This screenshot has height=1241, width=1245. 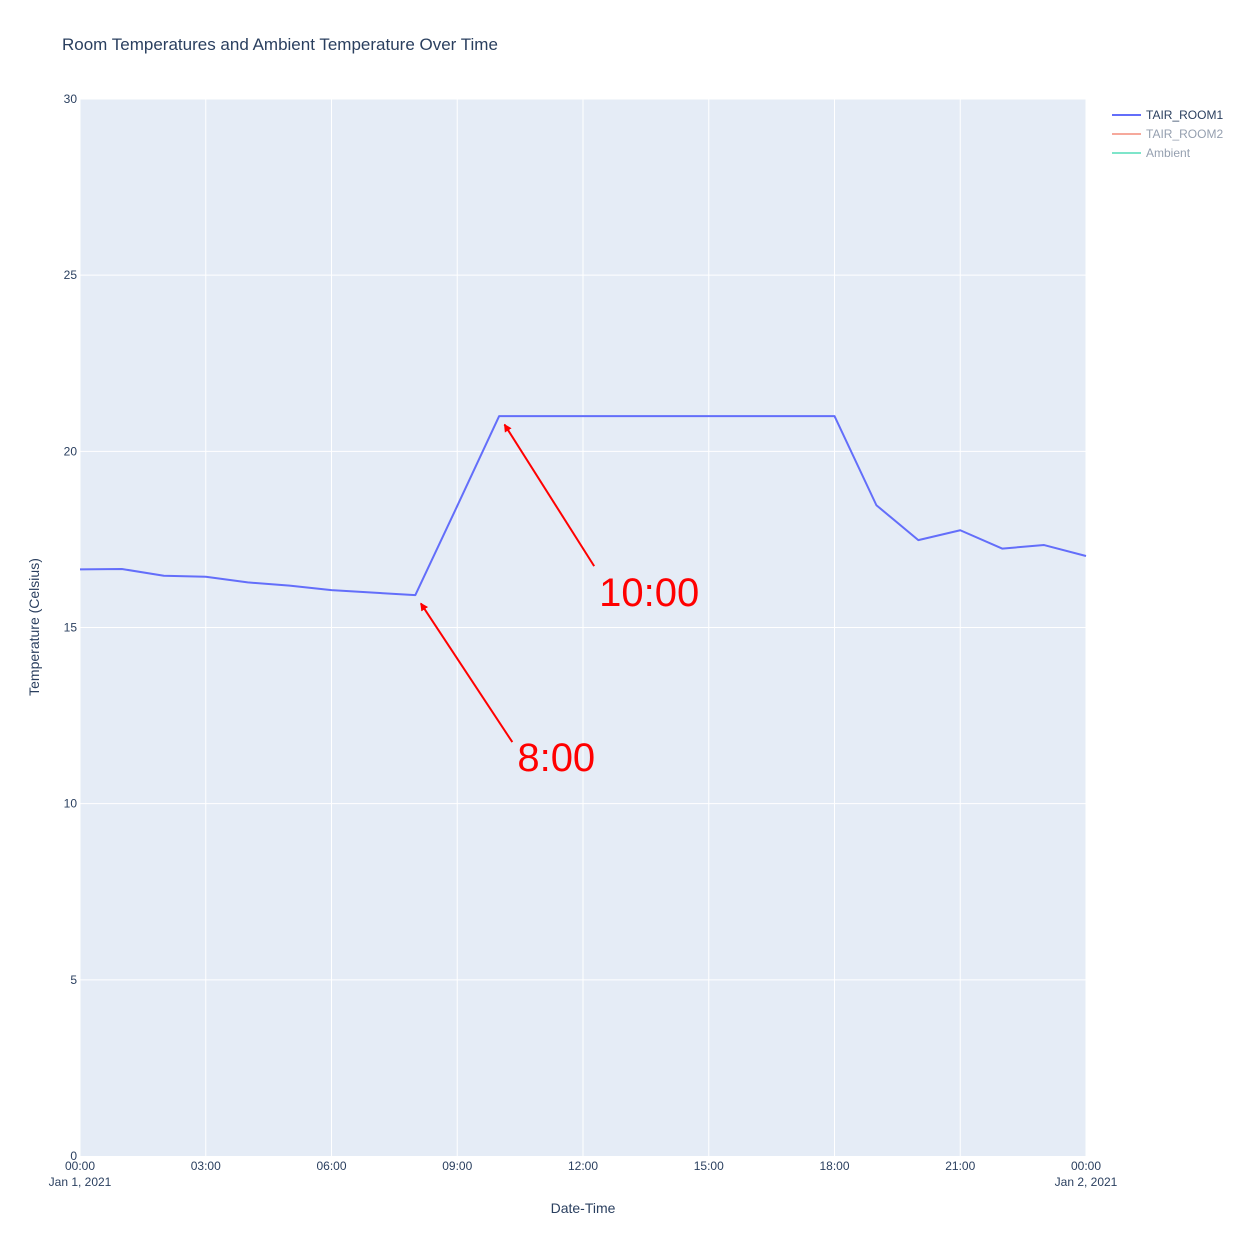 I want to click on legend-item-tair-room1: TAIR_ROOM1, so click(x=1167, y=115).